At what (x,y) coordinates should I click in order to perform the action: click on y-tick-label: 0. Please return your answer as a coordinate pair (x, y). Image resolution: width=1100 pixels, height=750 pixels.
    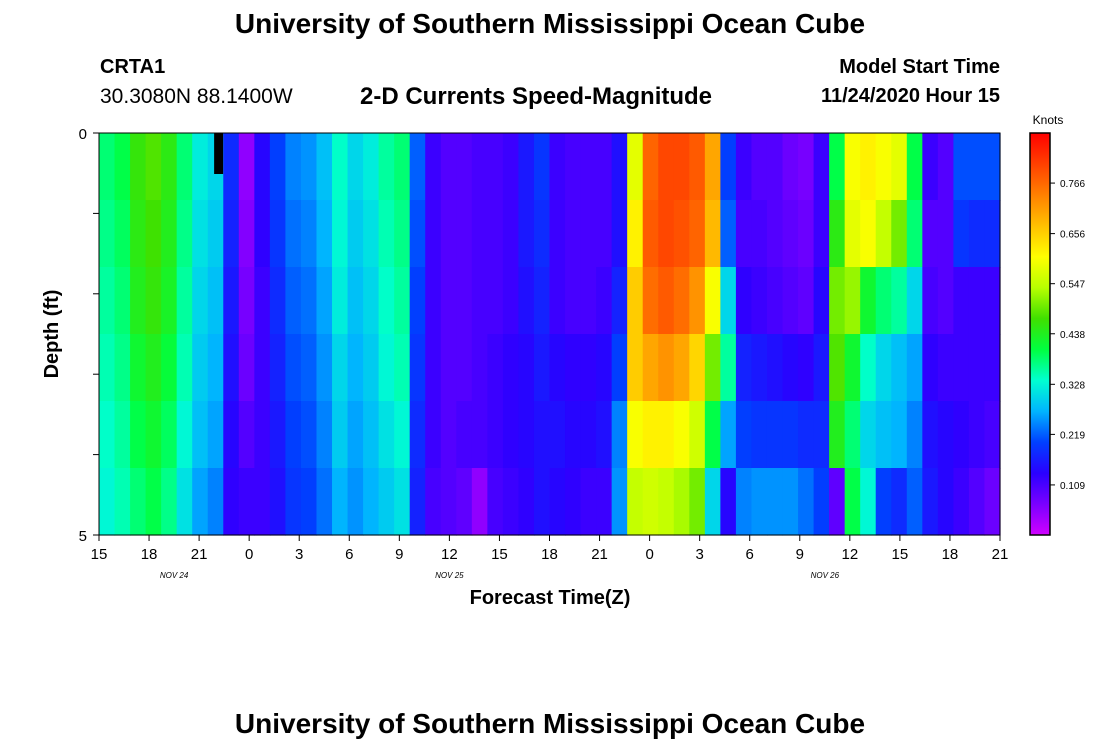
    Looking at the image, I should click on (83, 134).